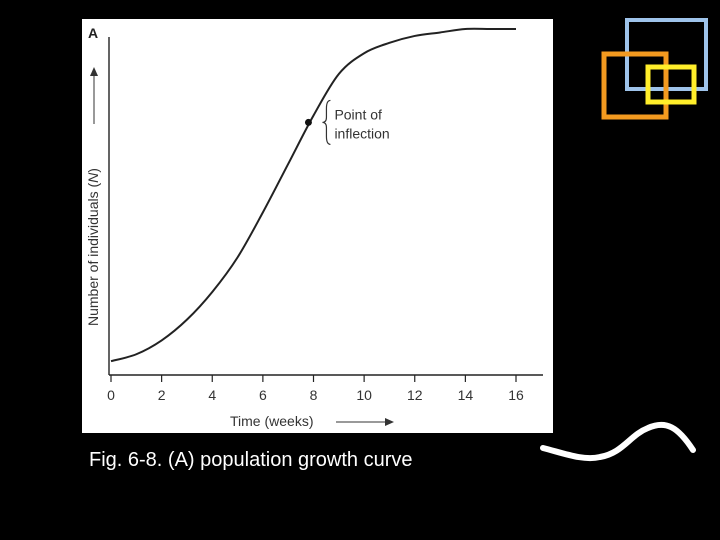 The height and width of the screenshot is (540, 720). What do you see at coordinates (272, 421) in the screenshot?
I see `x-axis-label: Time (weeks)` at bounding box center [272, 421].